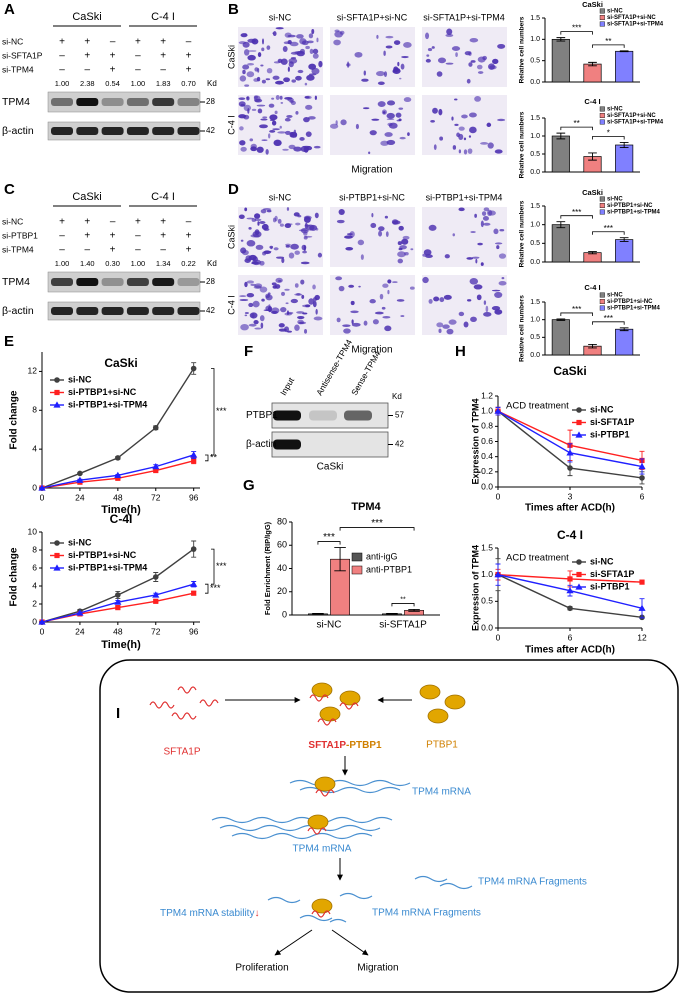 The width and height of the screenshot is (689, 998). Describe the element at coordinates (231, 125) in the screenshot. I see `row-label: C-4 I` at that location.